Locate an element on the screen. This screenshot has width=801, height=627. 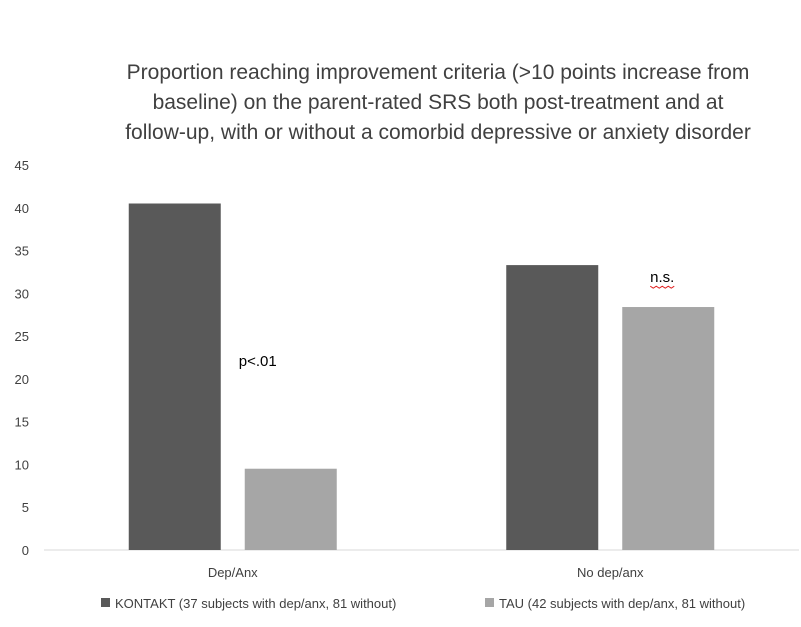
x-category-label: No dep/anx is located at coordinates (610, 572).